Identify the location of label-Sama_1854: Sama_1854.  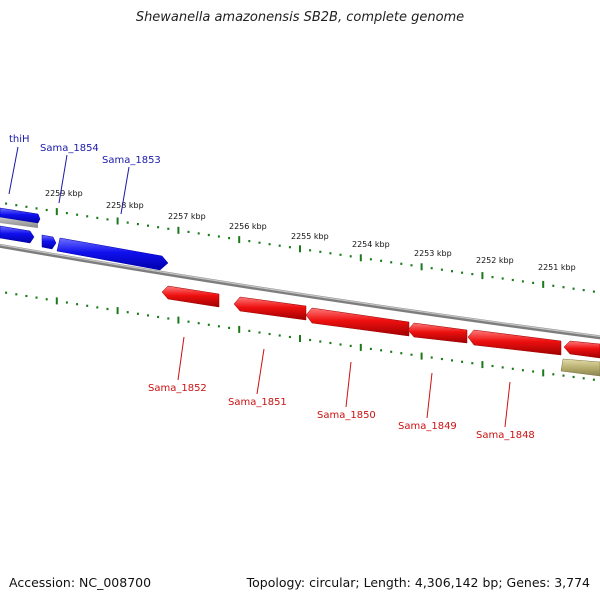
(69, 148).